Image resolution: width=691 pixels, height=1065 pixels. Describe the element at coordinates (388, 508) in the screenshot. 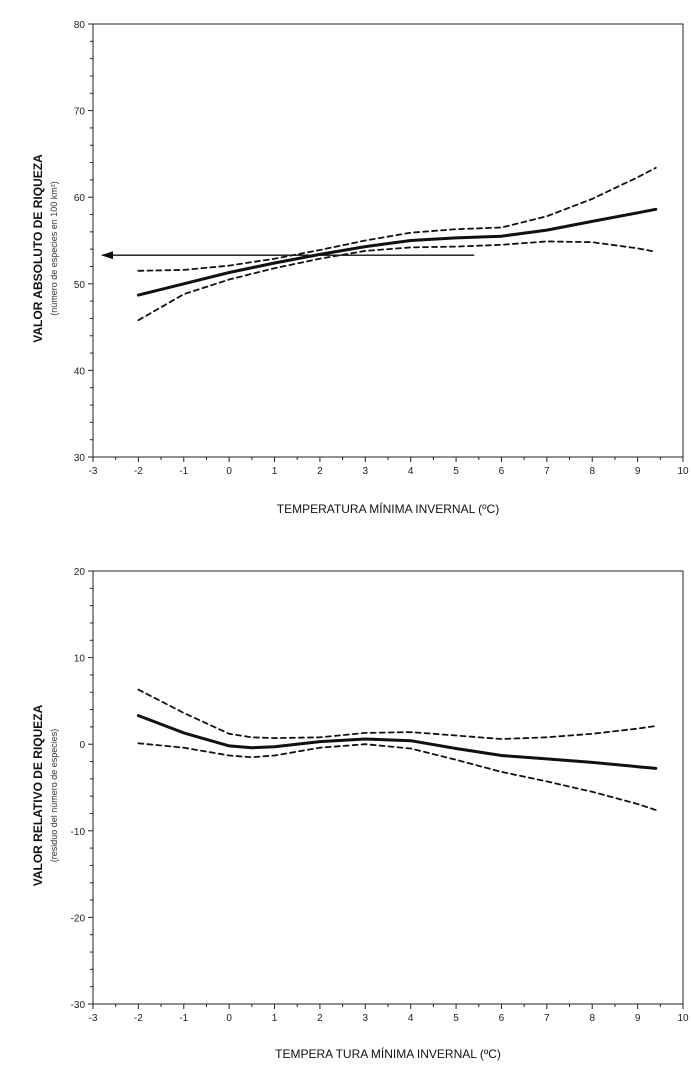

I see `x-axis-label: TEMPERATURA MÍNIMA INVERNAL (ºC)` at that location.